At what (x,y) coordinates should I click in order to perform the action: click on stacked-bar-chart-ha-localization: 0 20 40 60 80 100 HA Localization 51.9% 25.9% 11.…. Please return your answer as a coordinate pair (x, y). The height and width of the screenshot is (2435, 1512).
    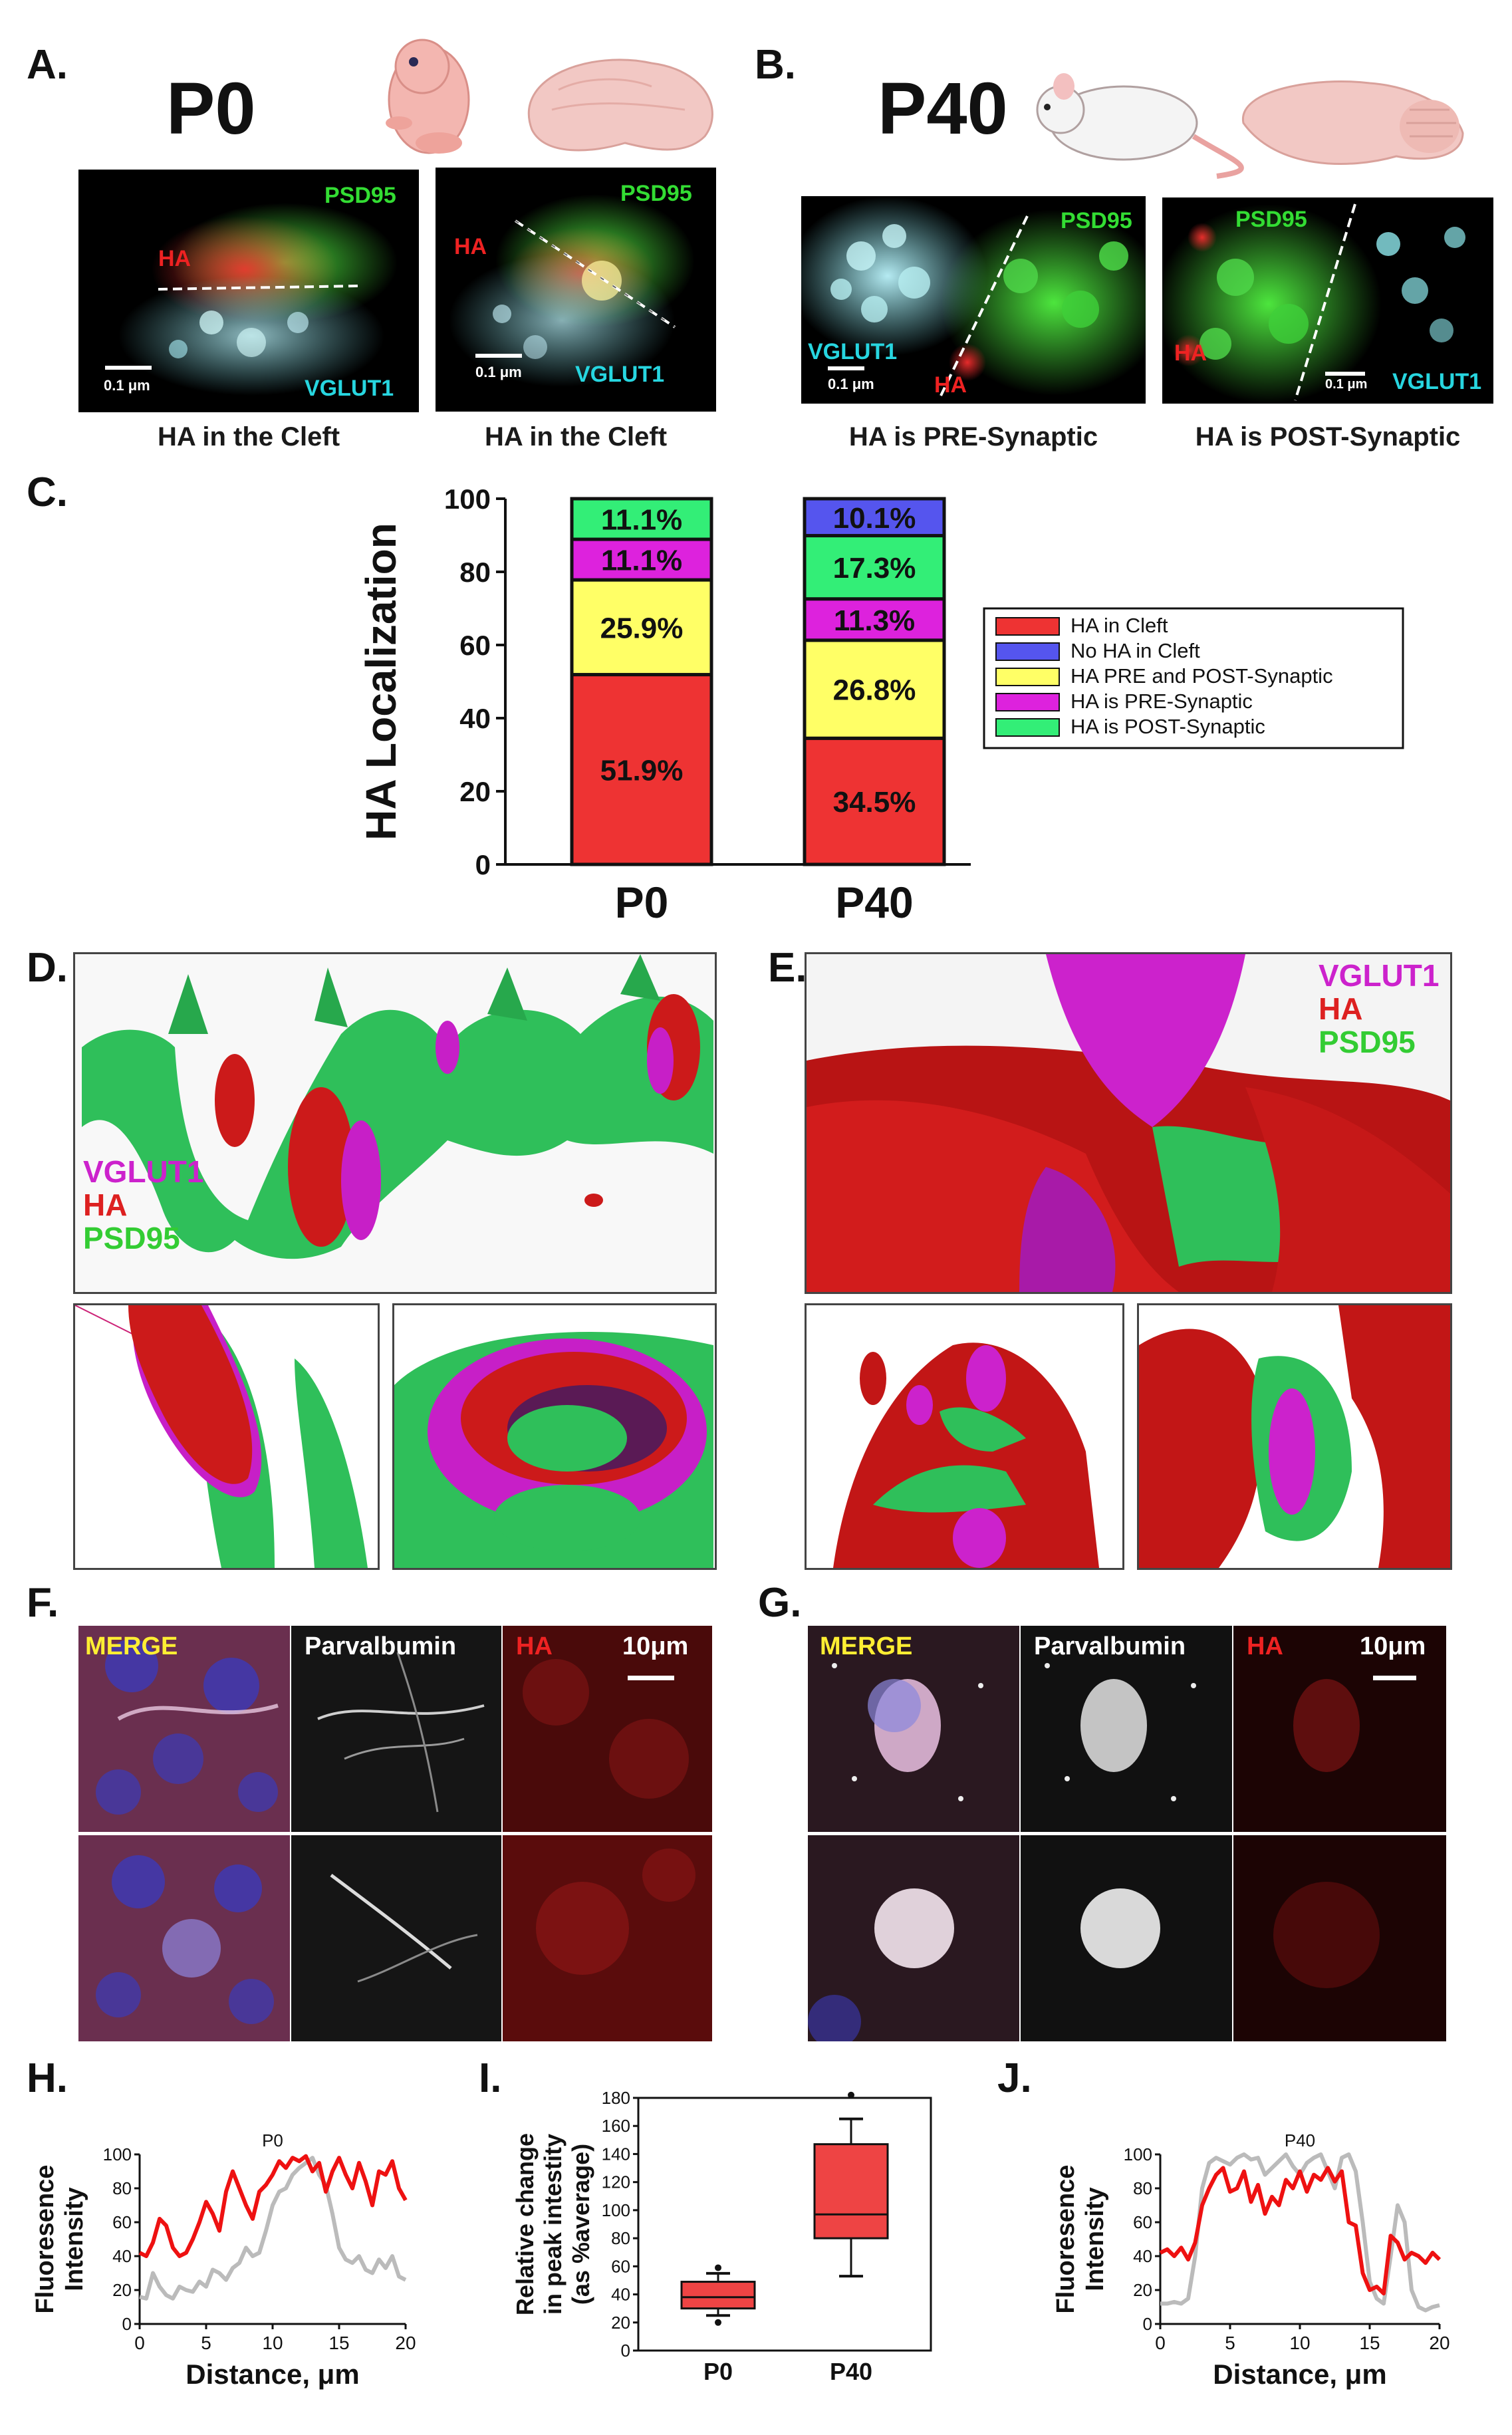
    Looking at the image, I should click on (881, 705).